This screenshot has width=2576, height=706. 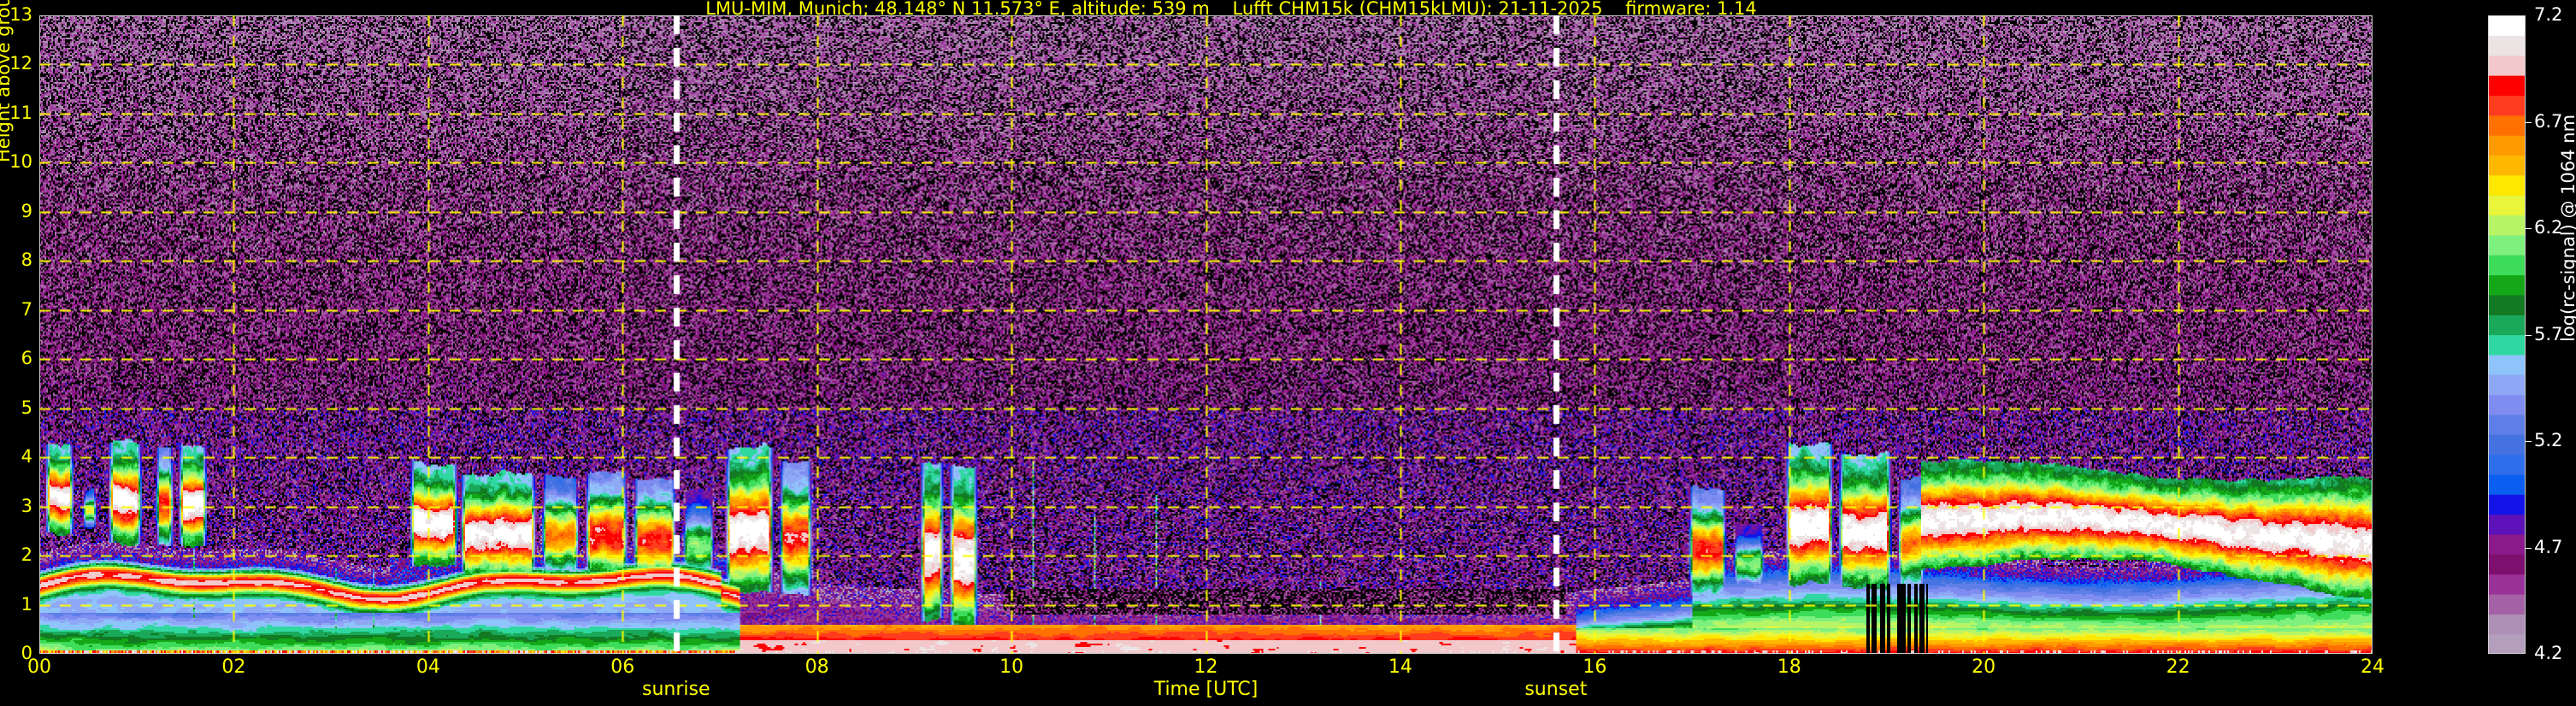 What do you see at coordinates (622, 667) in the screenshot?
I see `x-tick-label: 06` at bounding box center [622, 667].